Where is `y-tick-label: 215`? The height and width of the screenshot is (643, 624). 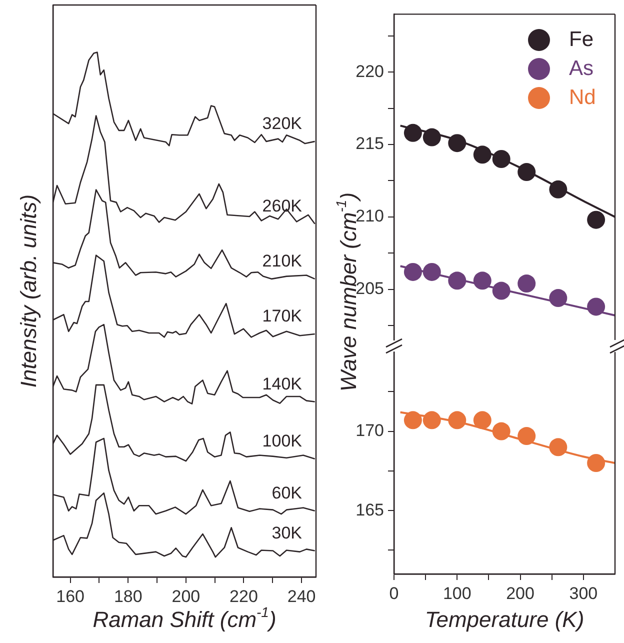
y-tick-label: 215 is located at coordinates (370, 144).